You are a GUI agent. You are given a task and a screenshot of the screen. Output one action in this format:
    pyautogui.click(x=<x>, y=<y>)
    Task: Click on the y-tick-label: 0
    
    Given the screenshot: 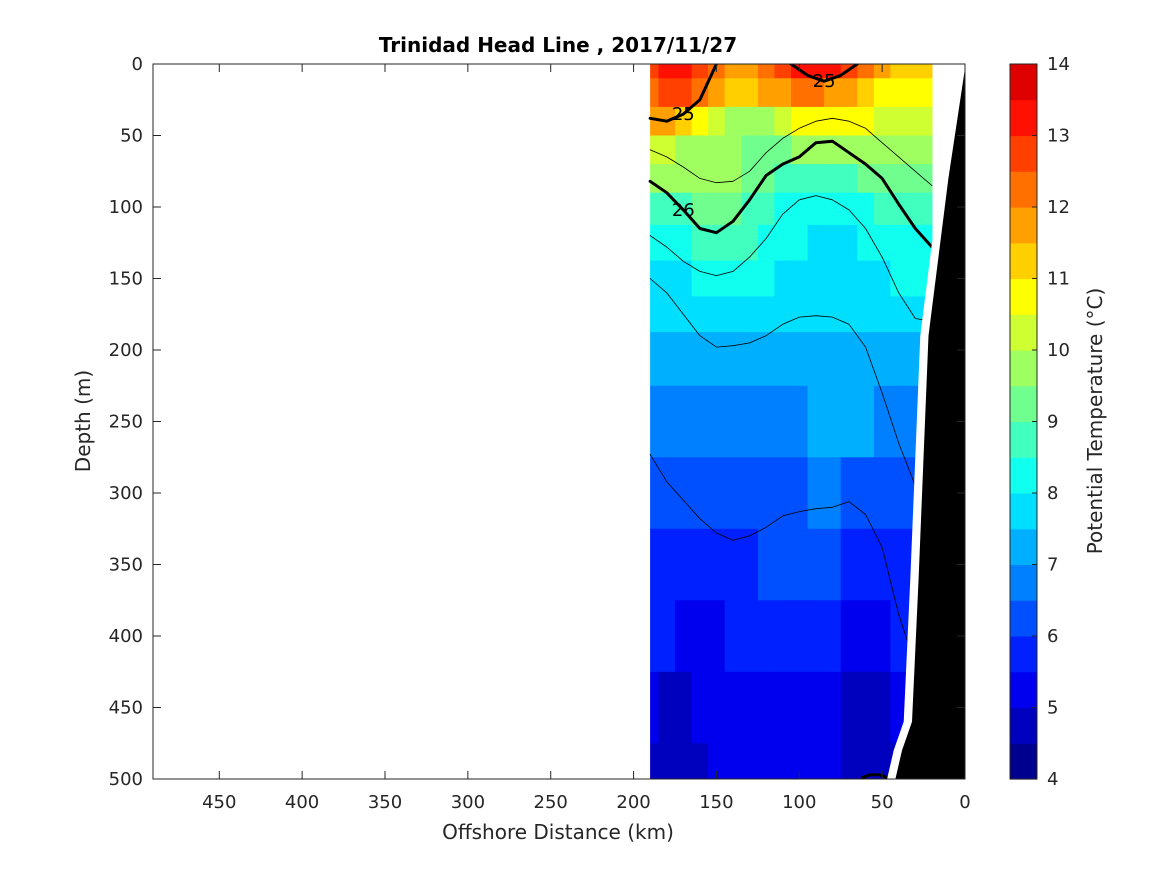 What is the action you would take?
    pyautogui.click(x=137, y=64)
    